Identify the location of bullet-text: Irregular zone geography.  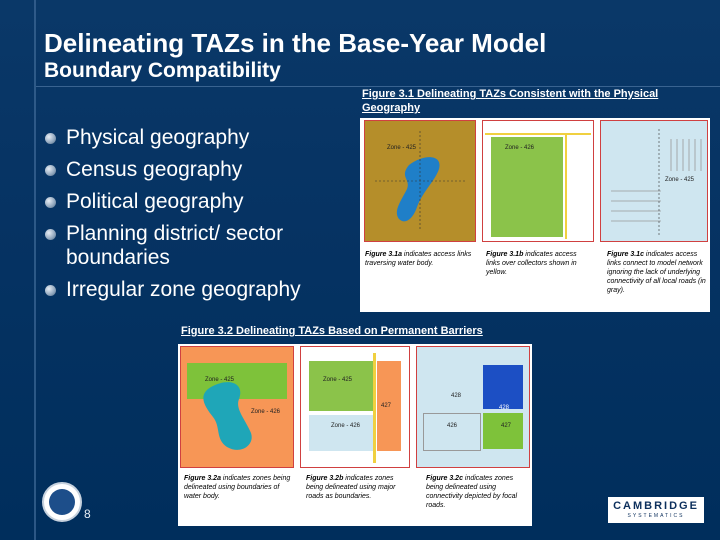
(183, 289).